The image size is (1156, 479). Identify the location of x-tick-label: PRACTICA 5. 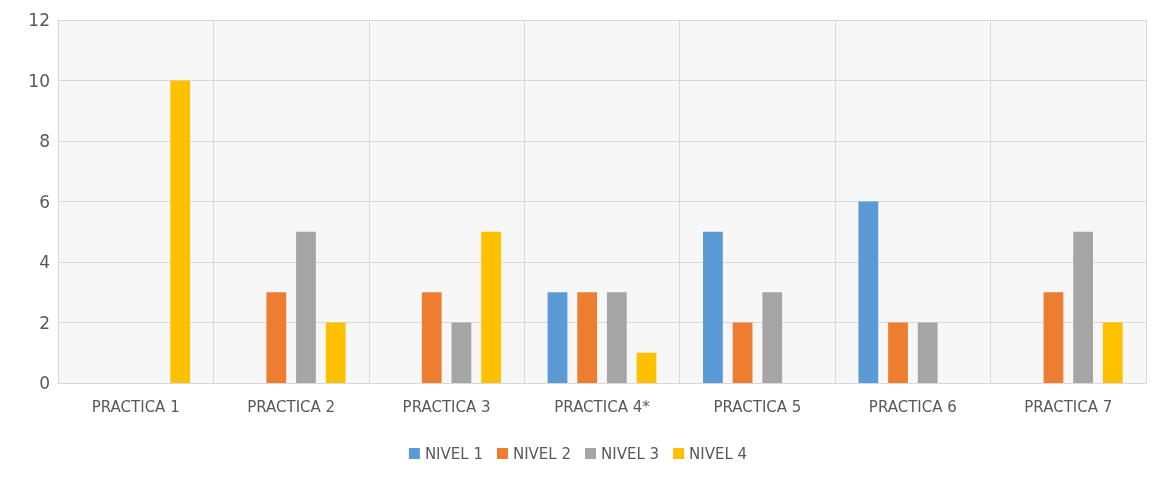
(757, 406).